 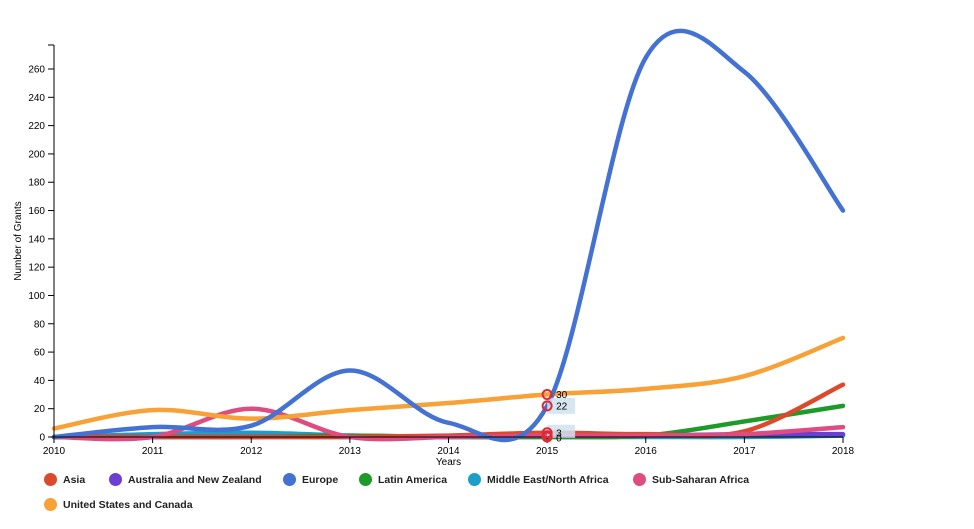 What do you see at coordinates (40, 324) in the screenshot?
I see `y-tick-label: 80` at bounding box center [40, 324].